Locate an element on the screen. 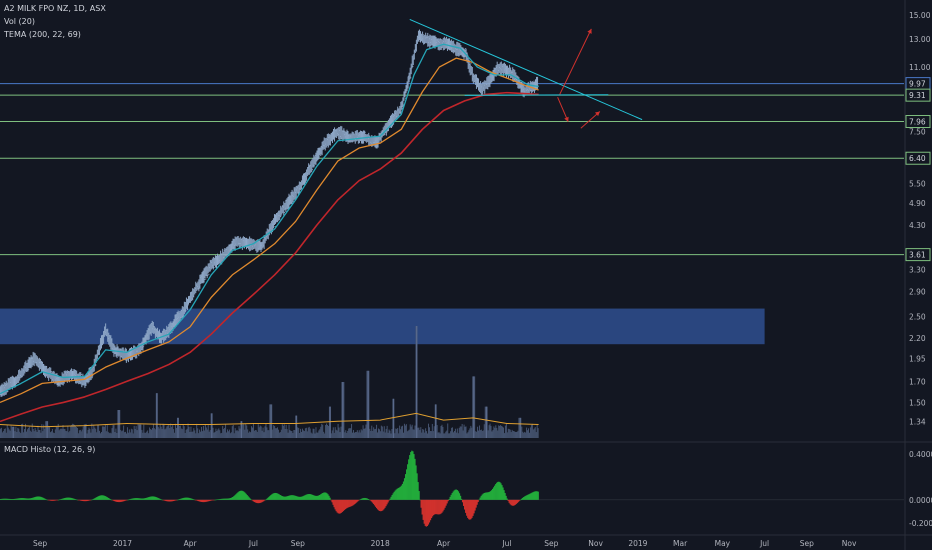  legend-symbol: A2 MILK FPO NZ, 1D, ASX is located at coordinates (55, 8).